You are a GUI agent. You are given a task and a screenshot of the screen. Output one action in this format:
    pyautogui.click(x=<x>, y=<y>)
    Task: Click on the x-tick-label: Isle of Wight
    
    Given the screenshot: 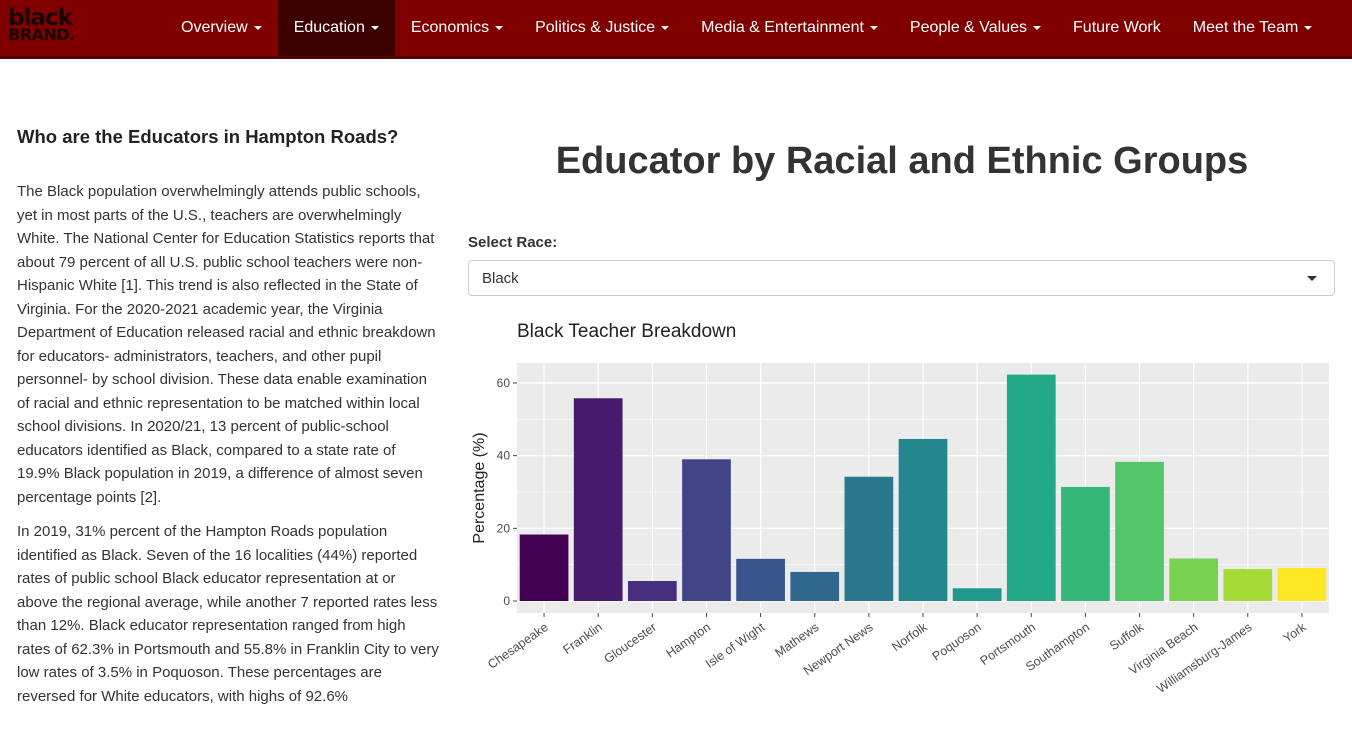 What is the action you would take?
    pyautogui.click(x=735, y=645)
    